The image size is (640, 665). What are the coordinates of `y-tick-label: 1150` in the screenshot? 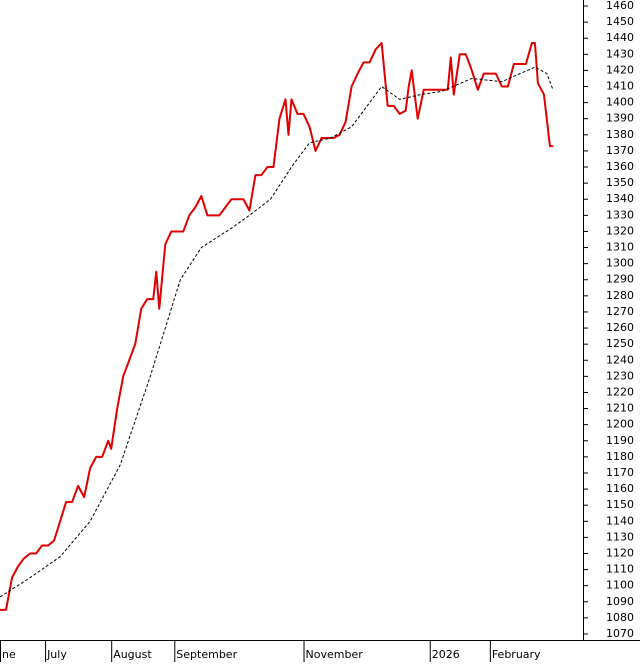 It's located at (620, 504).